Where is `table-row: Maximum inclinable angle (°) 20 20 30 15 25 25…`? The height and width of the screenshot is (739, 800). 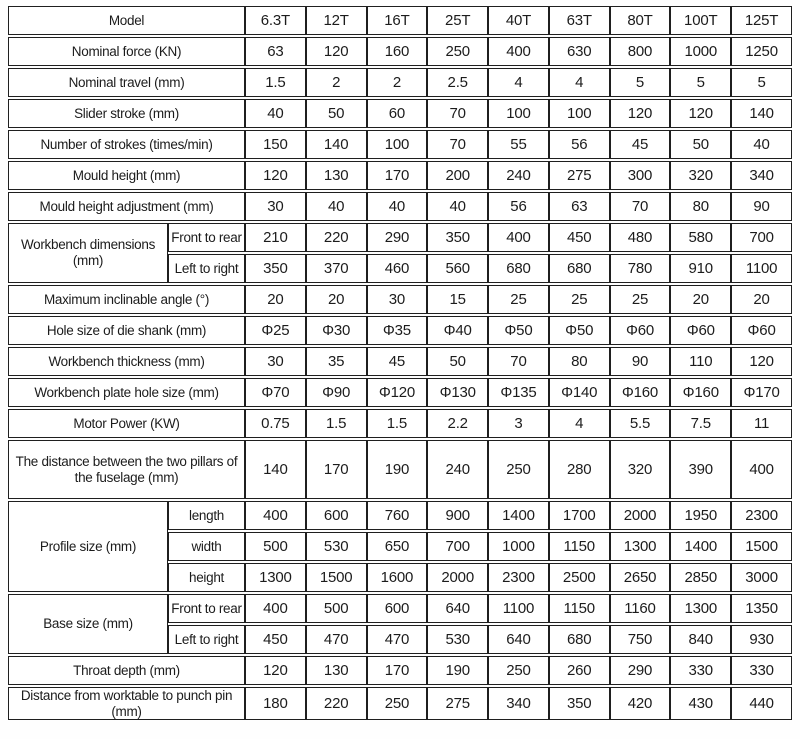 table-row: Maximum inclinable angle (°) 20 20 30 15 25 25… is located at coordinates (400, 299).